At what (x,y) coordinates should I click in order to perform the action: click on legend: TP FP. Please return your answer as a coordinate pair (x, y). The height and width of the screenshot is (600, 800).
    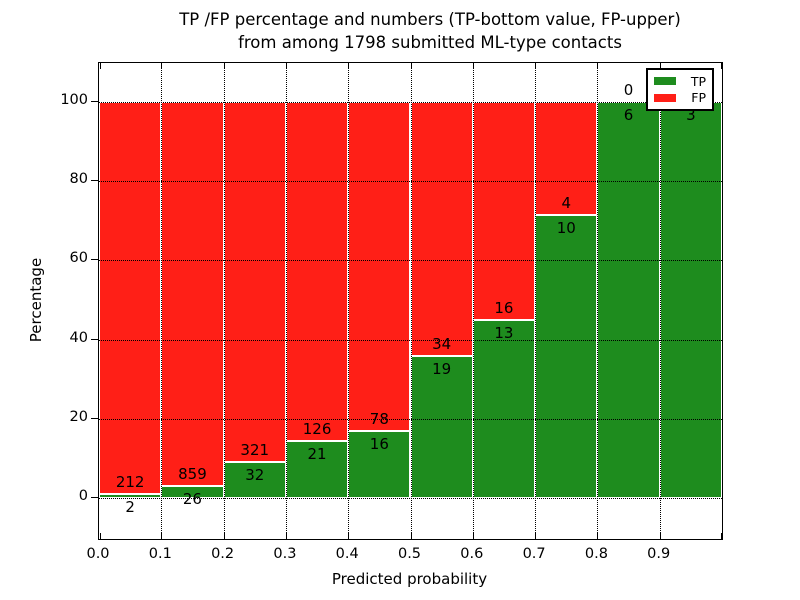
    Looking at the image, I should click on (680, 89).